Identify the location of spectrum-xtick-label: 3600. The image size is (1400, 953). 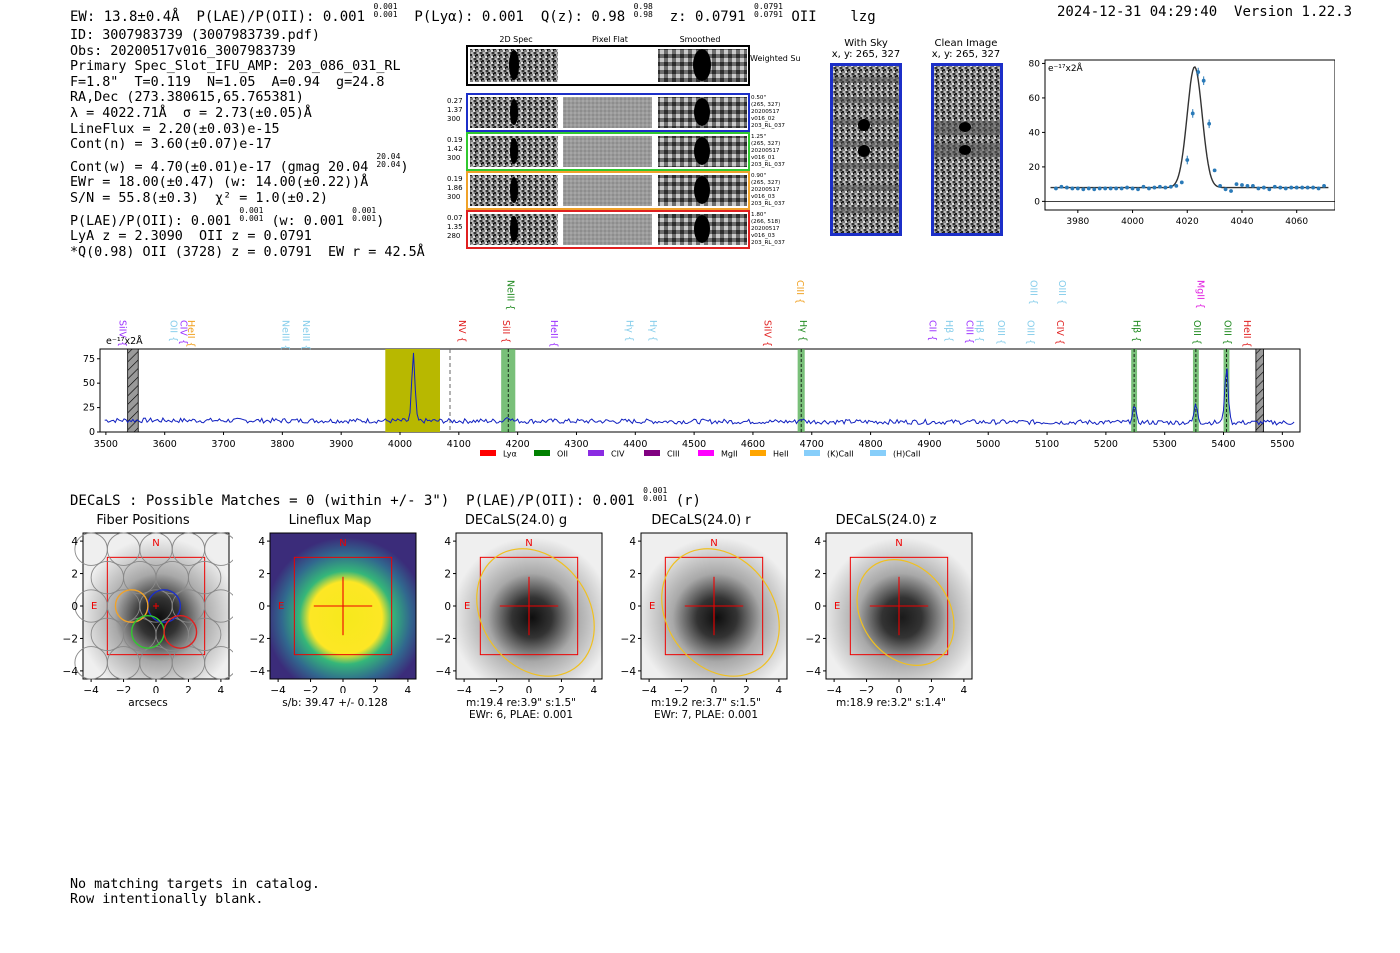
(165, 444).